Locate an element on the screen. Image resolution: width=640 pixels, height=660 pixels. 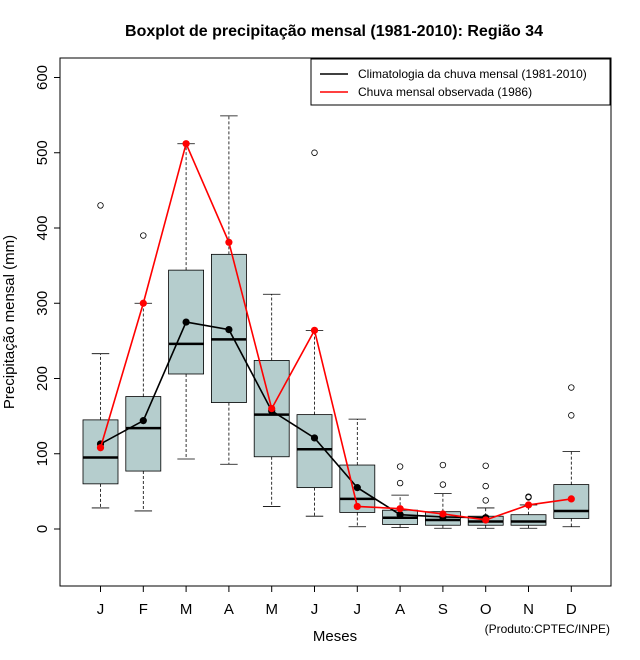
x-tick-label: D is located at coordinates (571, 609).